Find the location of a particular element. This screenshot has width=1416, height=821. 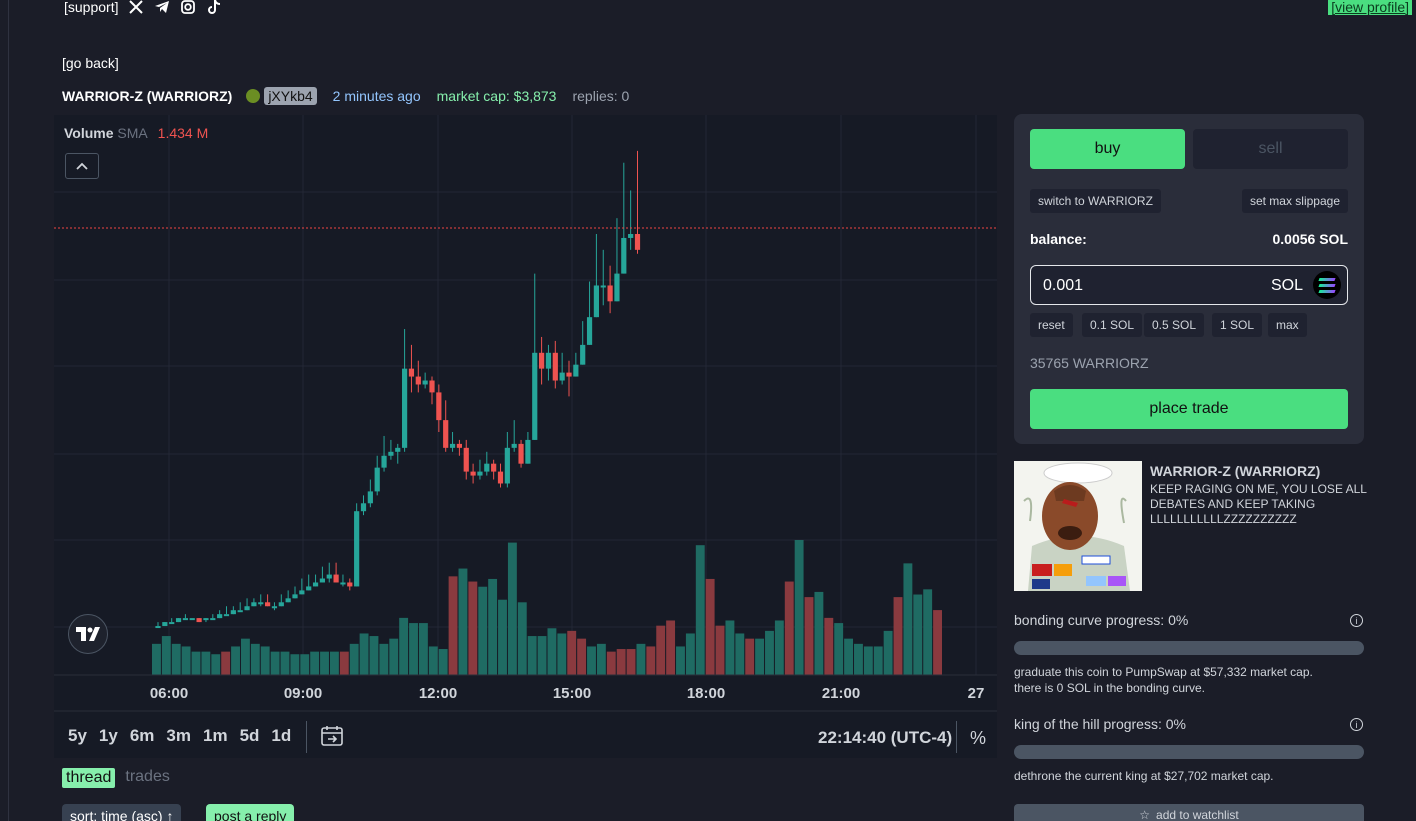

chart-clock: 22:14:40 (UTC-4) is located at coordinates (885, 737).